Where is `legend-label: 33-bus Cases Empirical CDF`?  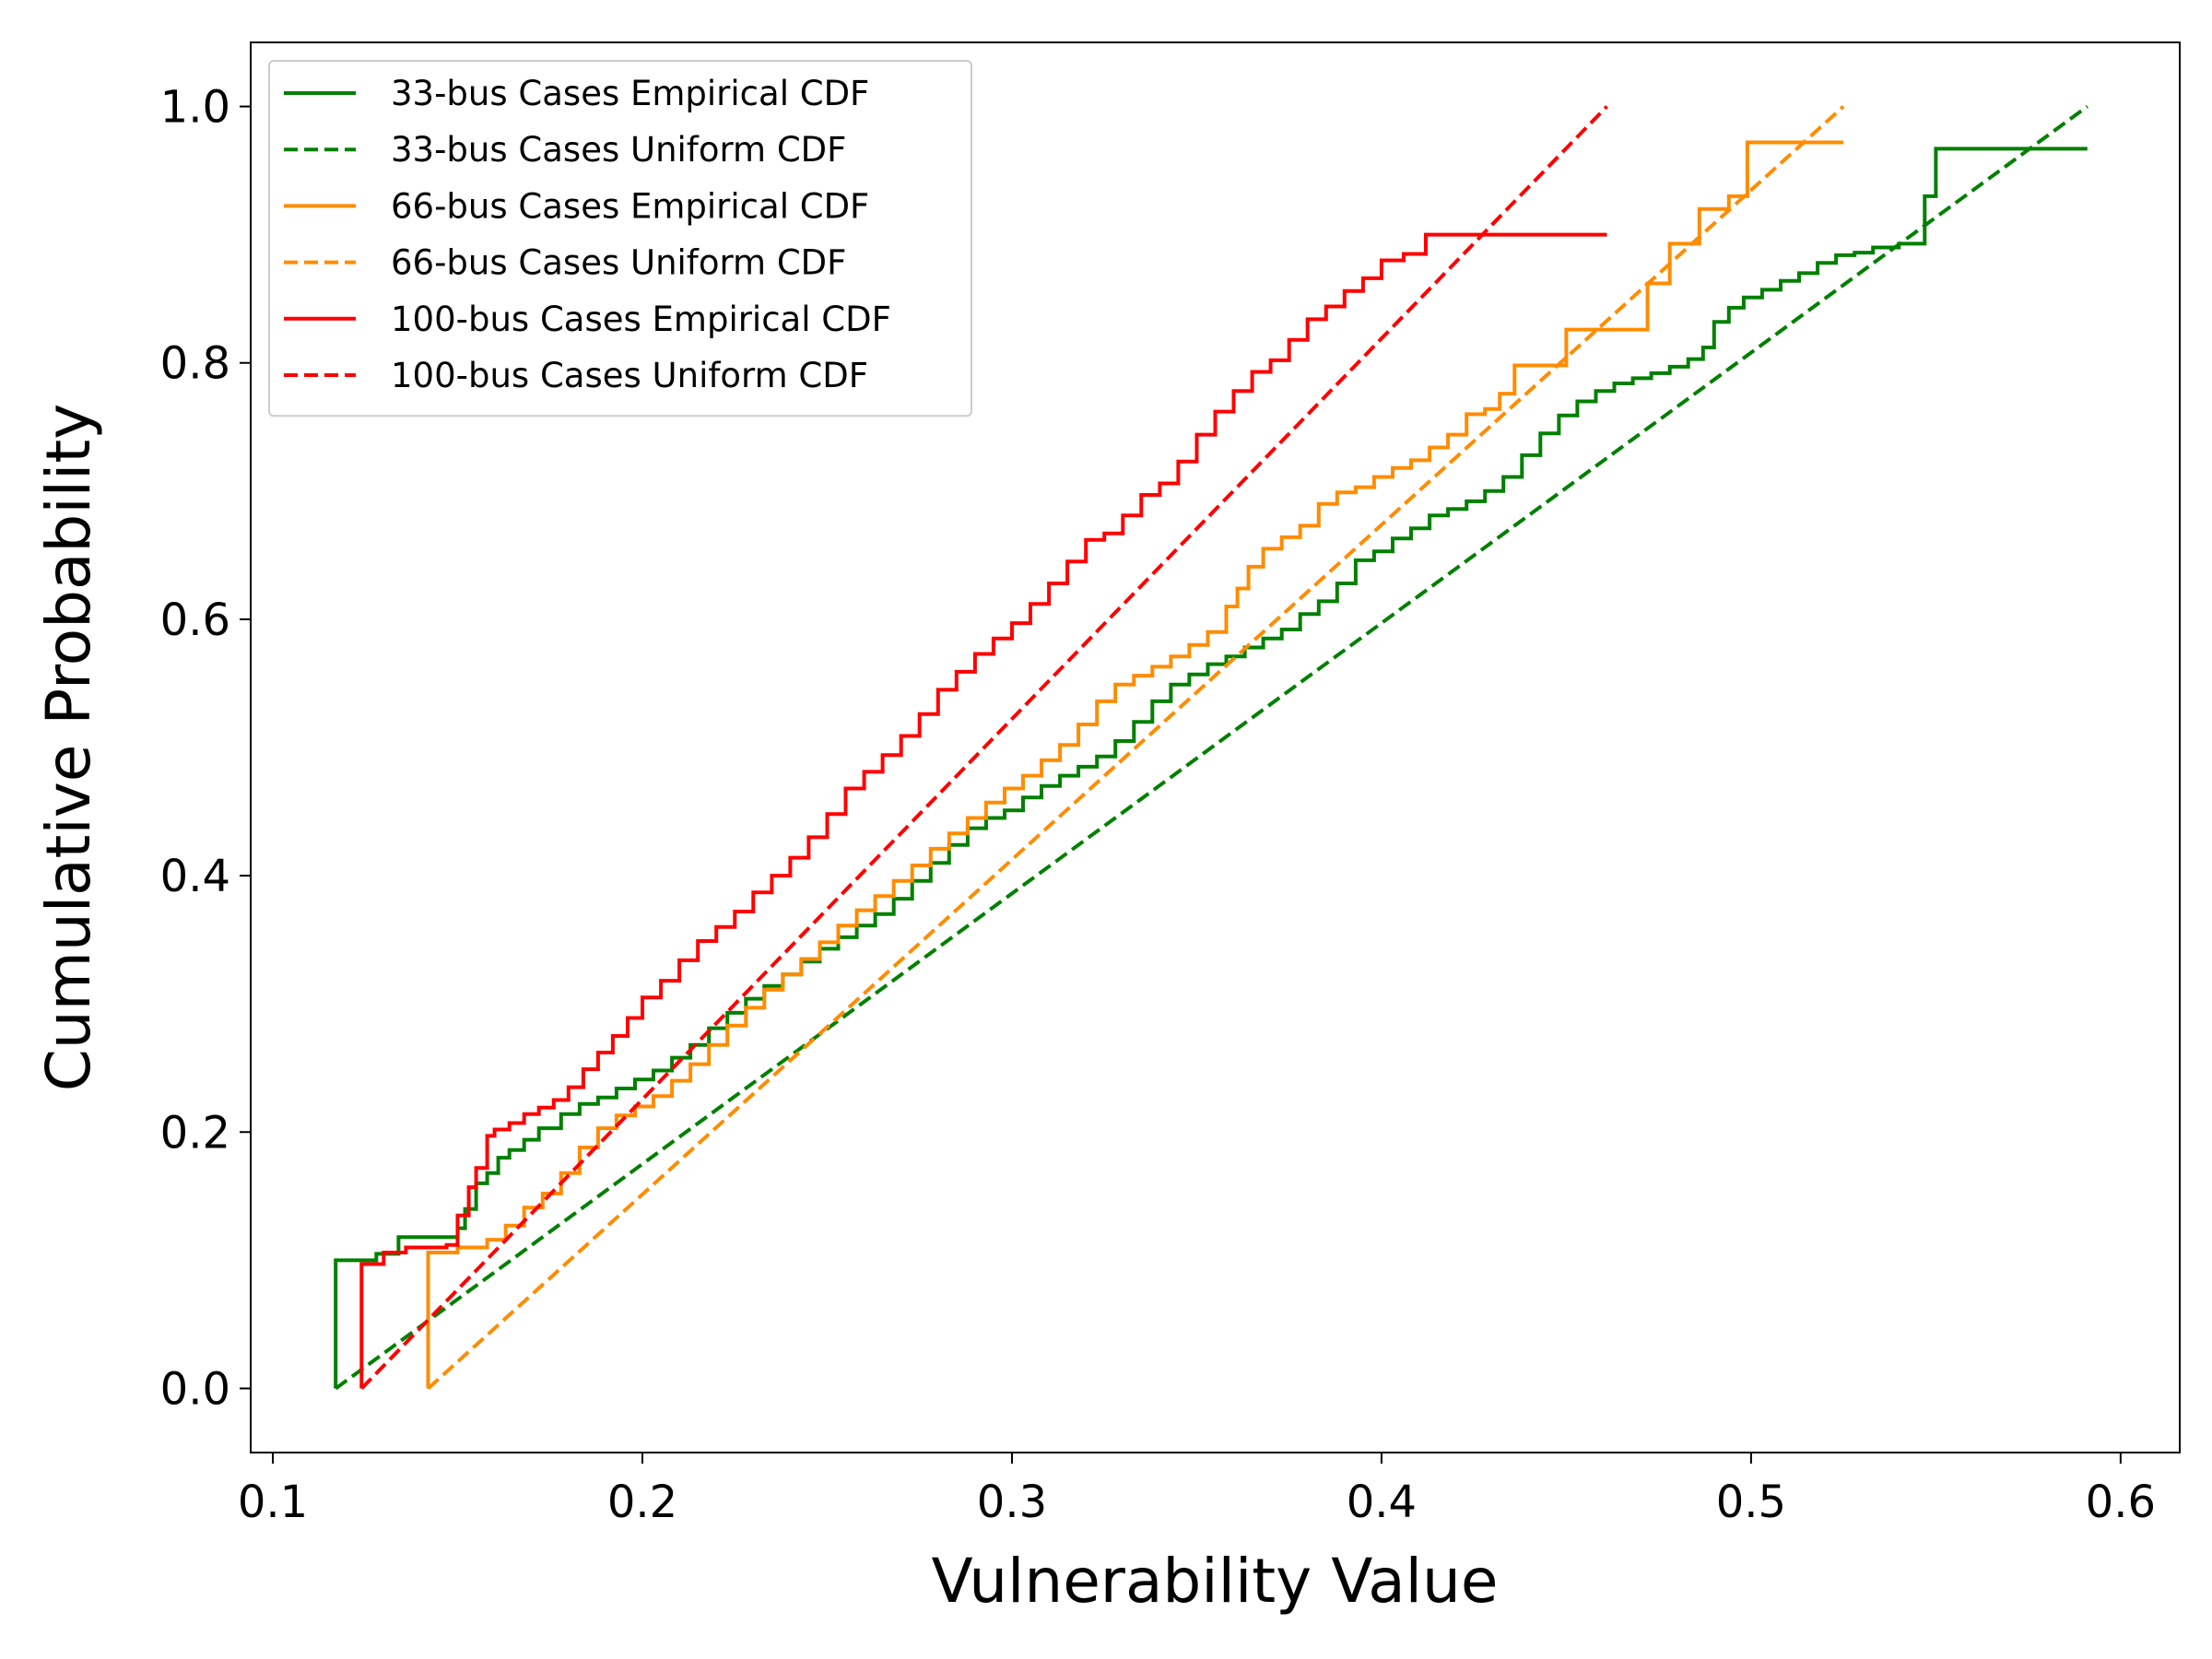 legend-label: 33-bus Cases Empirical CDF is located at coordinates (630, 93).